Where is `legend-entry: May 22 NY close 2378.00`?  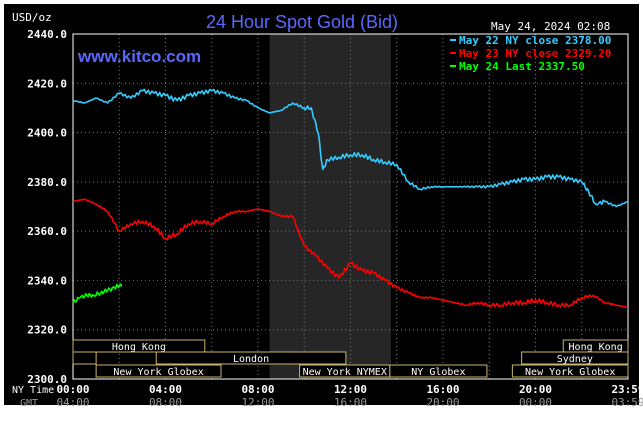 legend-entry: May 22 NY close 2378.00 is located at coordinates (535, 40).